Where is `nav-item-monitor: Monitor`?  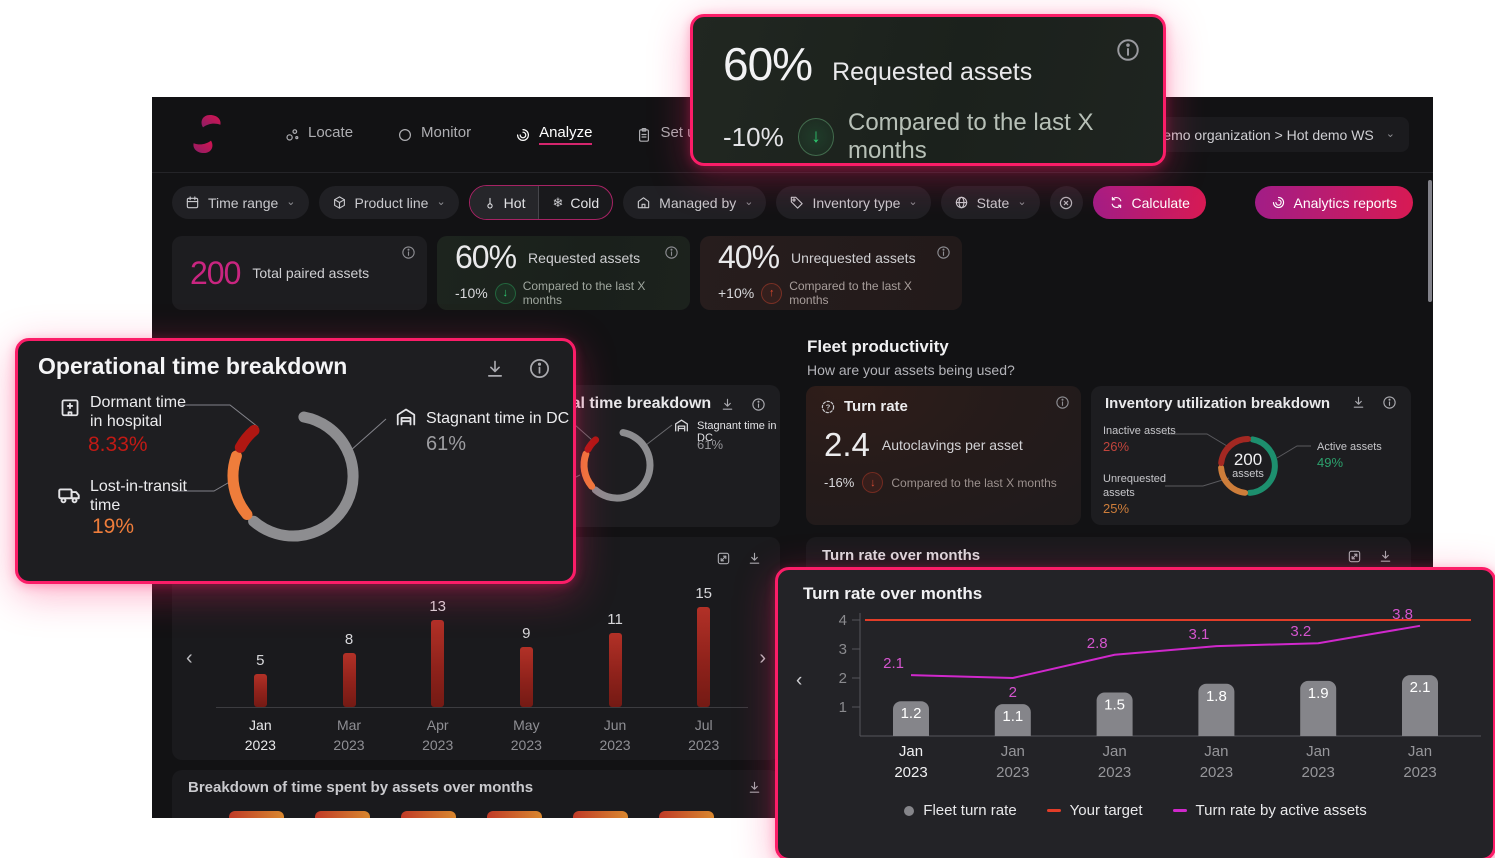 nav-item-monitor: Monitor is located at coordinates (434, 134).